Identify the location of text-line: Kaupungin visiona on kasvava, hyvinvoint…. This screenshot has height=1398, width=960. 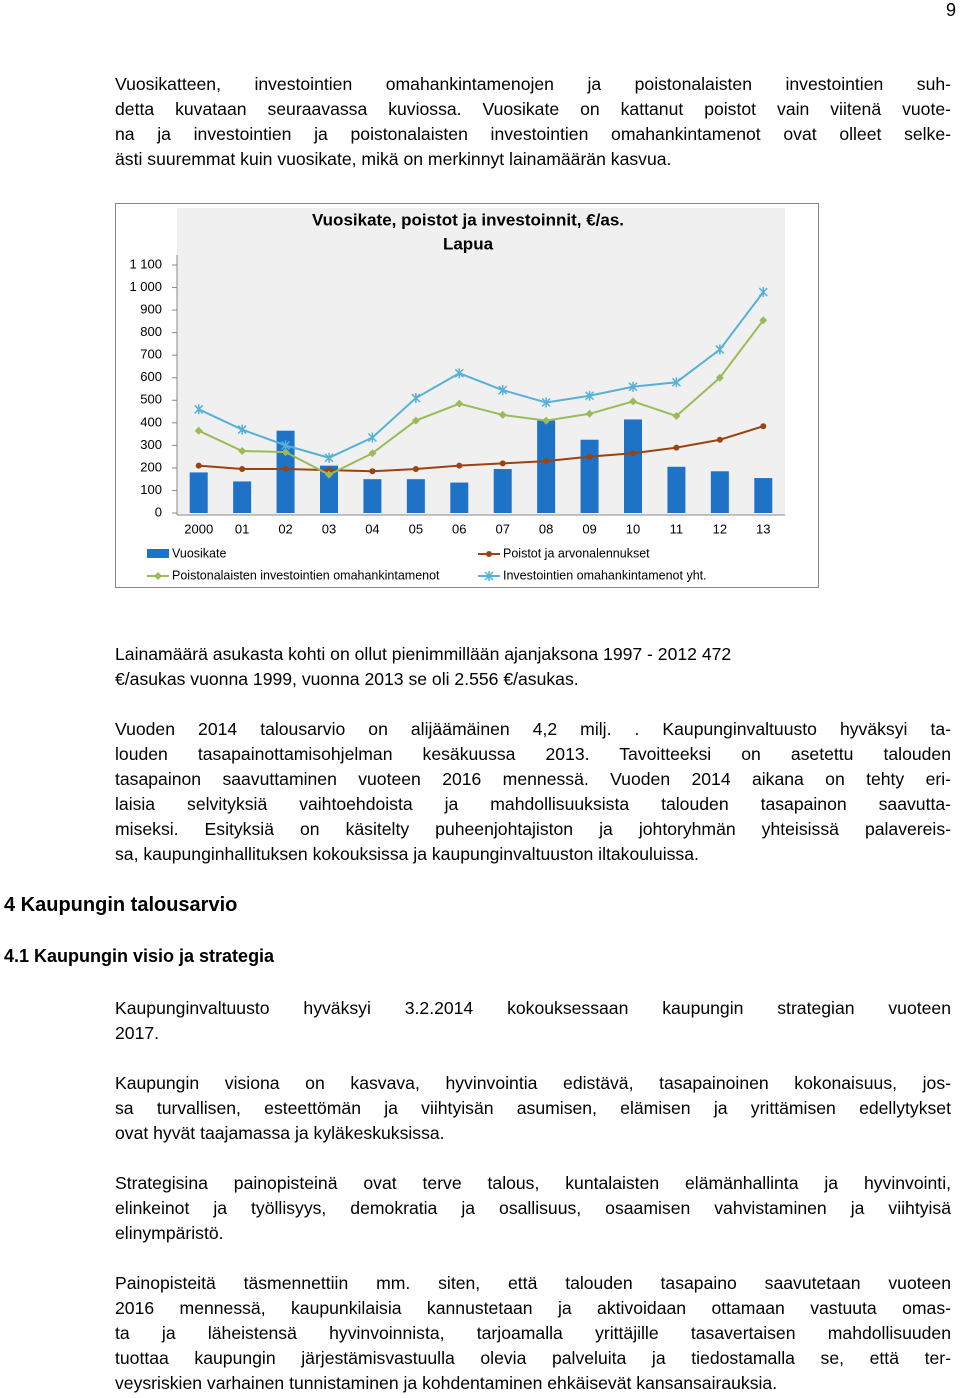
(533, 1083).